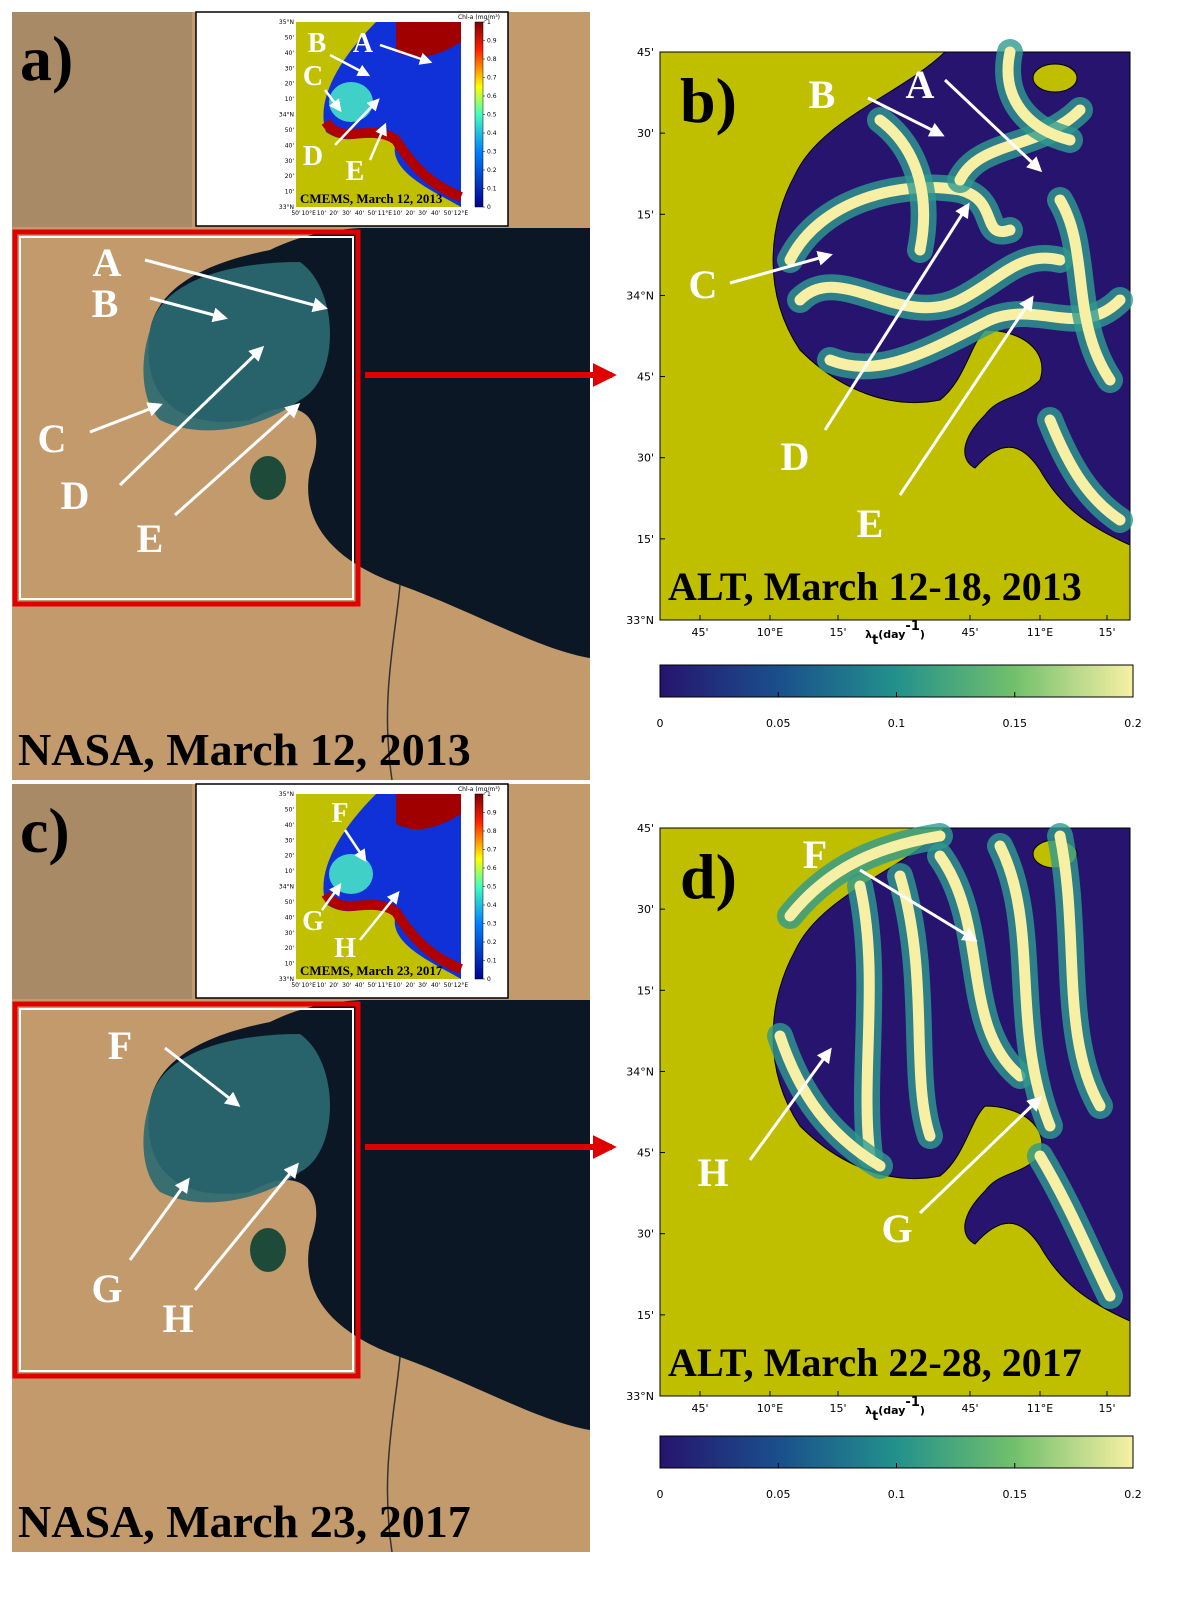 The width and height of the screenshot is (1201, 1624). What do you see at coordinates (479, 789) in the screenshot?
I see `inset-colorbar-title: Chl-a (mg/m³)` at bounding box center [479, 789].